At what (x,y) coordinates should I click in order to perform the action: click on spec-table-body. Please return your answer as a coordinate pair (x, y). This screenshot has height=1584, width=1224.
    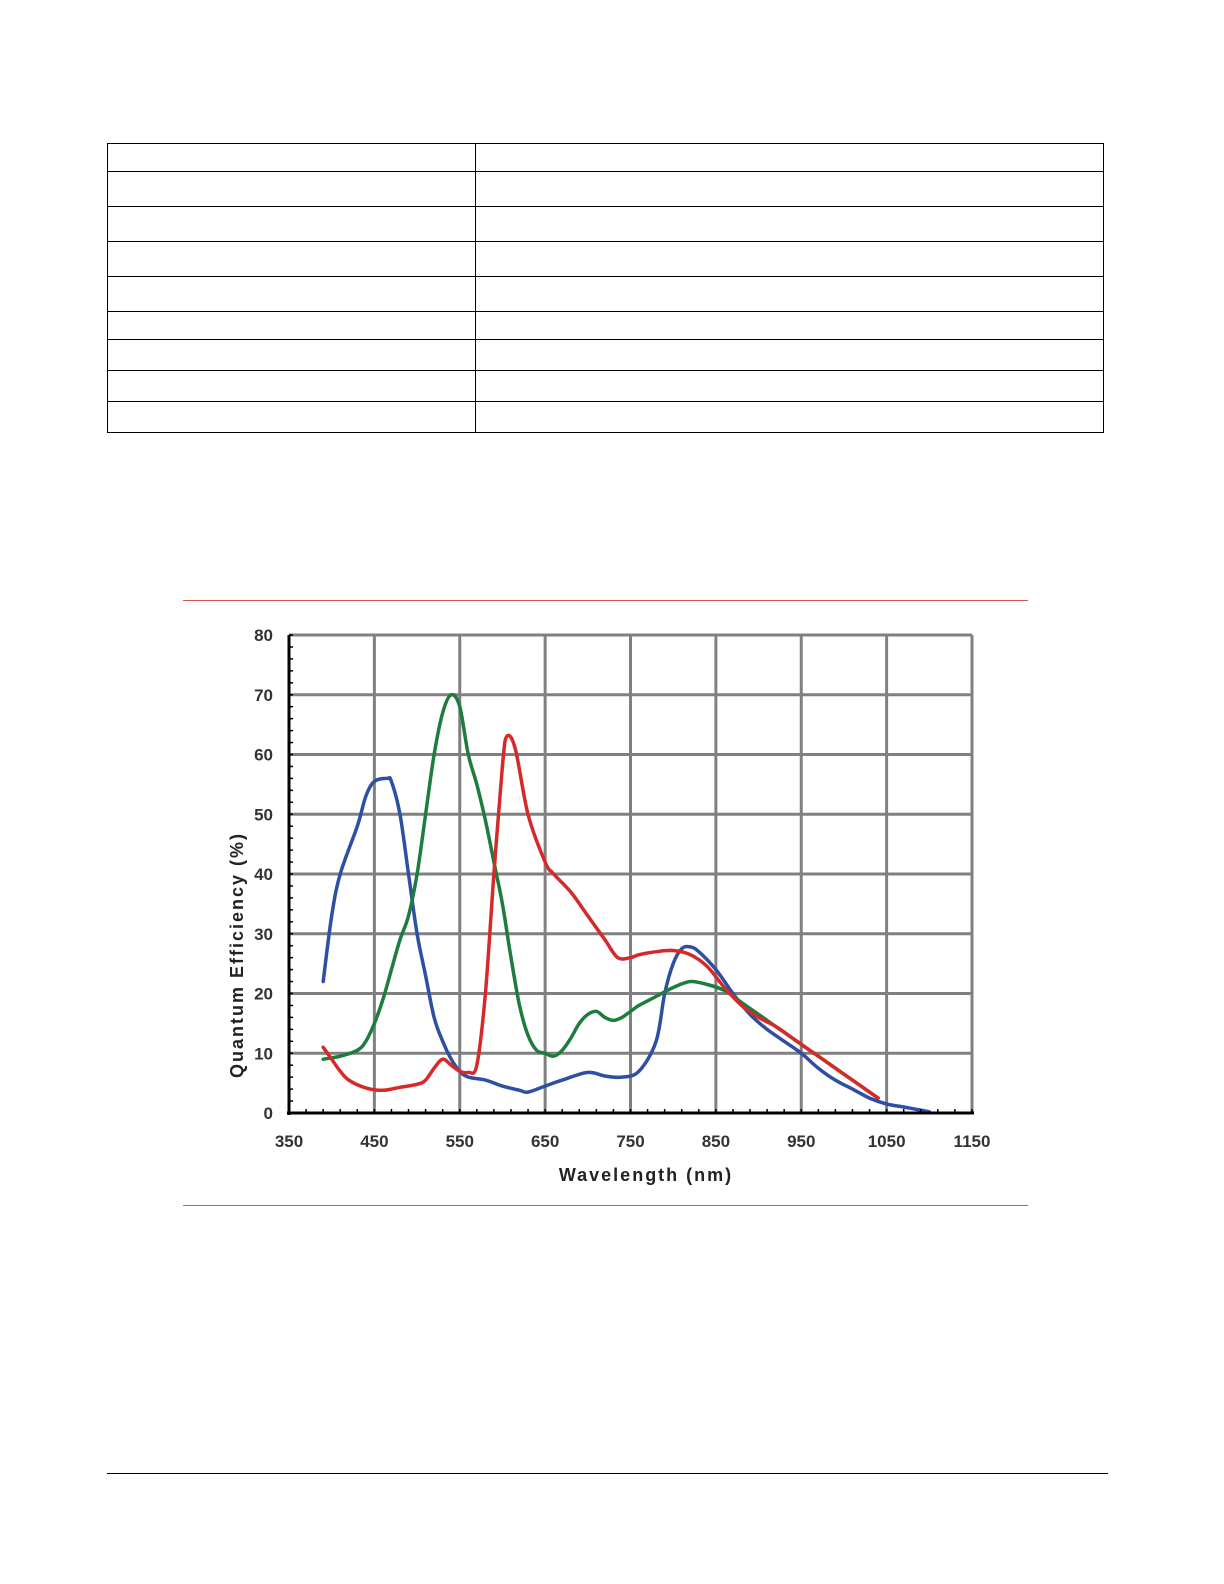
    Looking at the image, I should click on (605, 288).